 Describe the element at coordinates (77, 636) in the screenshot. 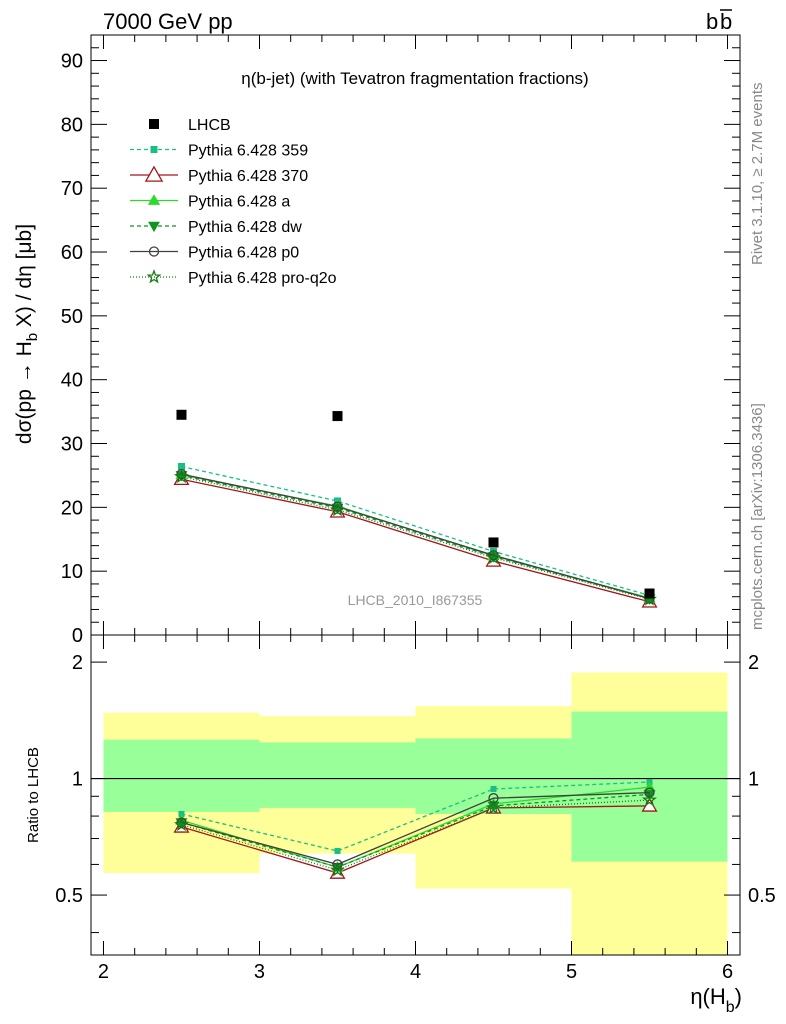

I see `y-tick-label: 0` at that location.